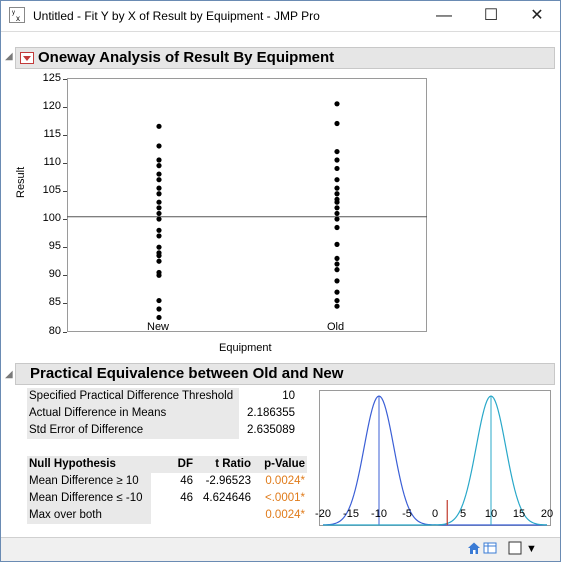 The width and height of the screenshot is (561, 562). What do you see at coordinates (336, 327) in the screenshot?
I see `x-tick-old: Old` at bounding box center [336, 327].